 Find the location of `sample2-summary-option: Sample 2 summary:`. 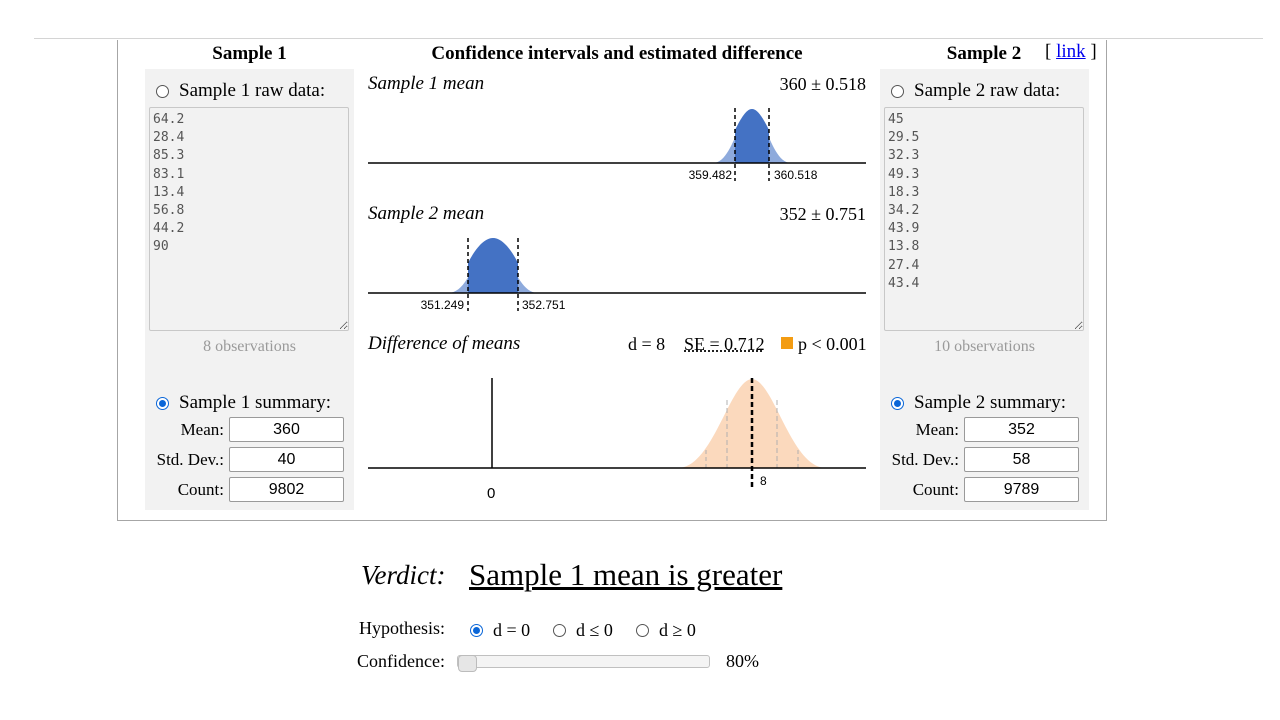

sample2-summary-option: Sample 2 summary: is located at coordinates (978, 403).